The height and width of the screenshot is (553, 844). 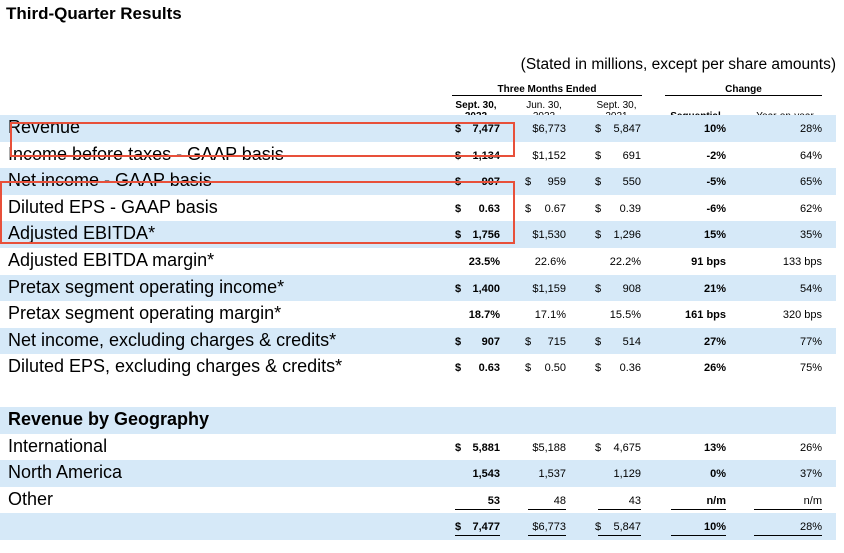 What do you see at coordinates (109, 419) in the screenshot?
I see `section-heading: Revenue by Geography` at bounding box center [109, 419].